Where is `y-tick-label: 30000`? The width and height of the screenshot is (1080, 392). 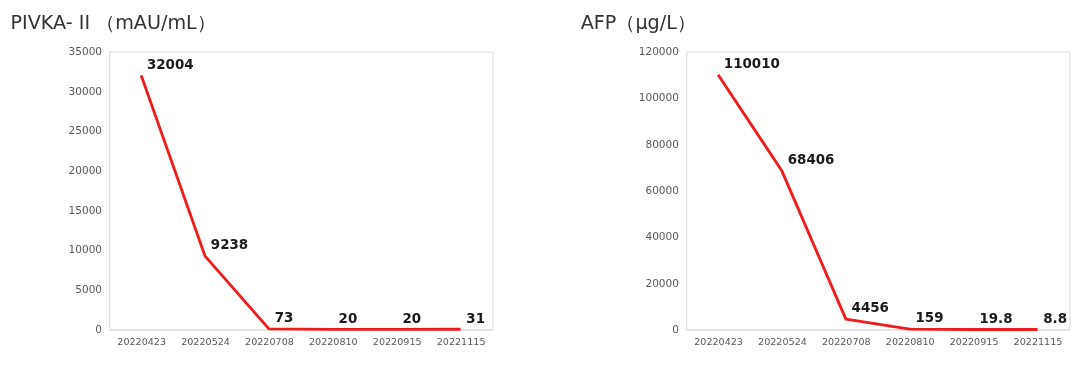 y-tick-label: 30000 is located at coordinates (85, 90).